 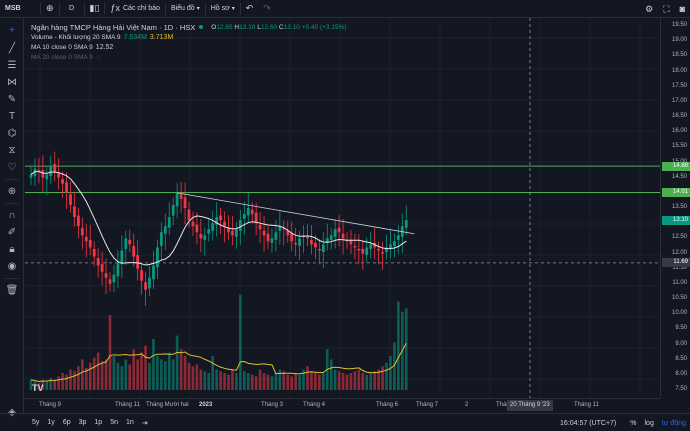 I want to click on redo-button: ↷, so click(x=267, y=9).